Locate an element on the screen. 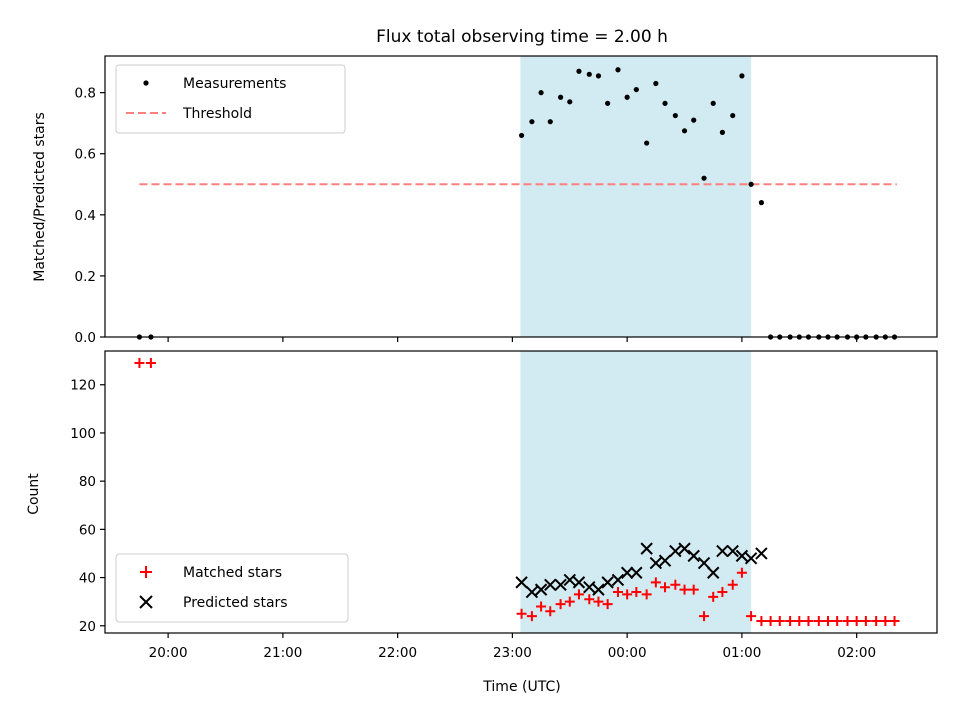  x-tick-label: 01:00 is located at coordinates (741, 653).